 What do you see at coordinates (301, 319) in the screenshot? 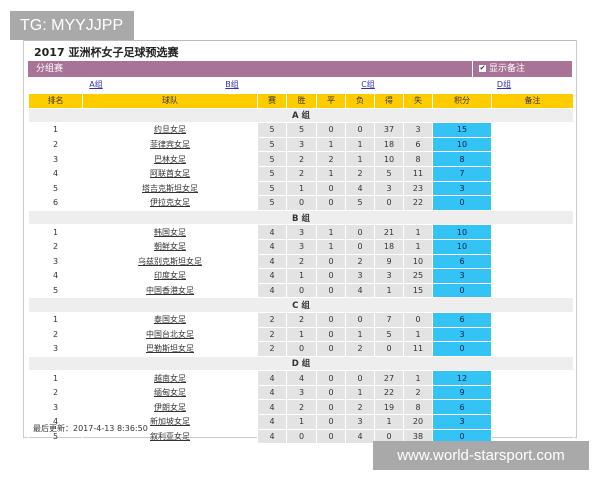
I see `table-row: 1 泰国女足 2 2 0 0 7 0 6` at bounding box center [301, 319].